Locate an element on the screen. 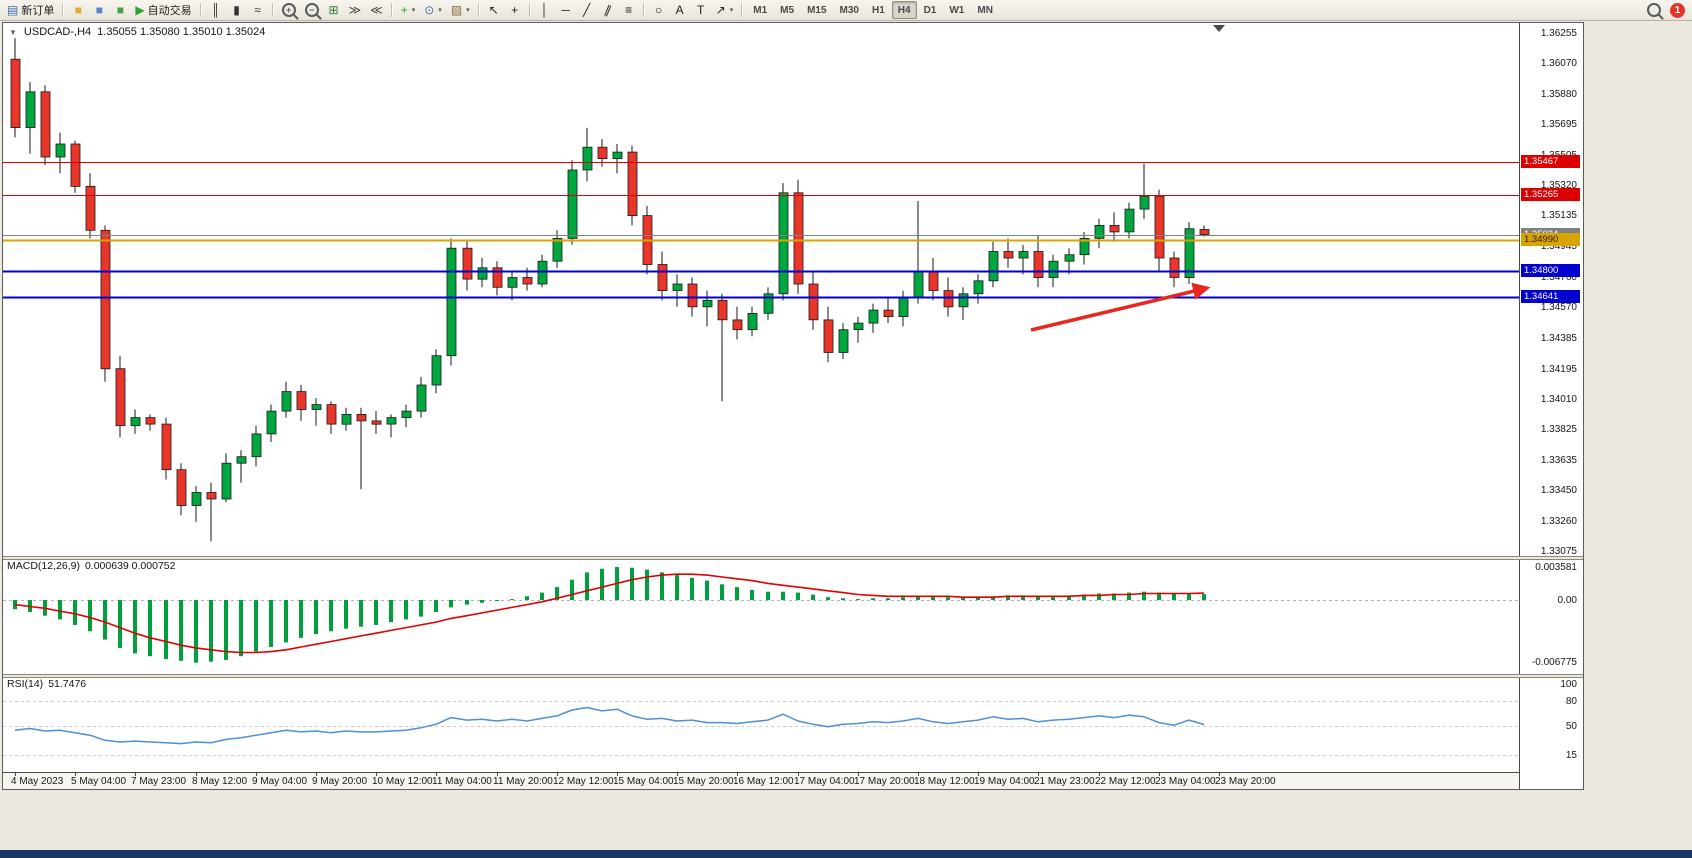  horizontal-line-button: ─ is located at coordinates (566, 10).